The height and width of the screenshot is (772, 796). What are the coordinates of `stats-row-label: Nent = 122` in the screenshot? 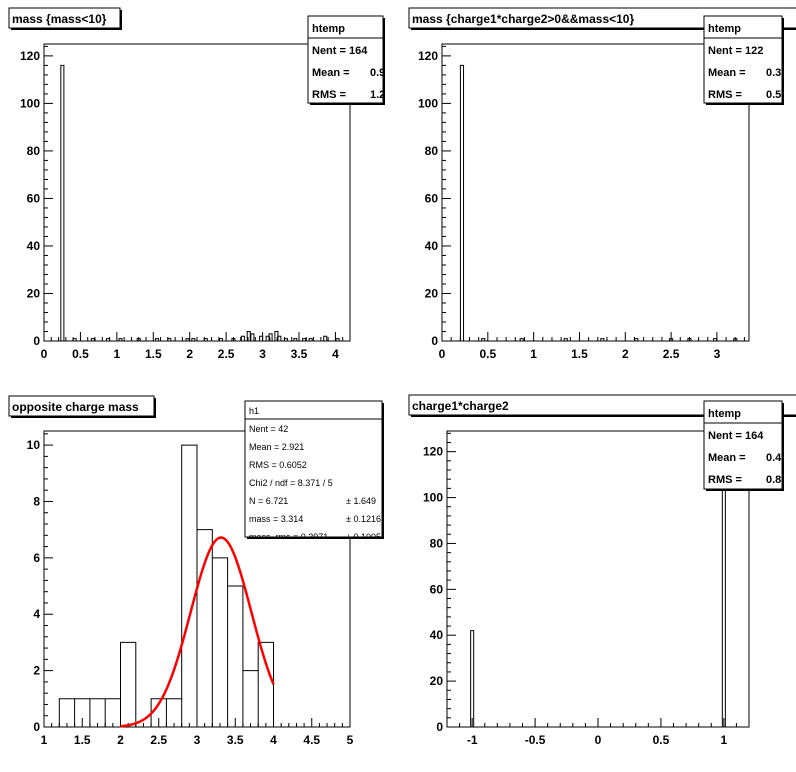 It's located at (735, 51).